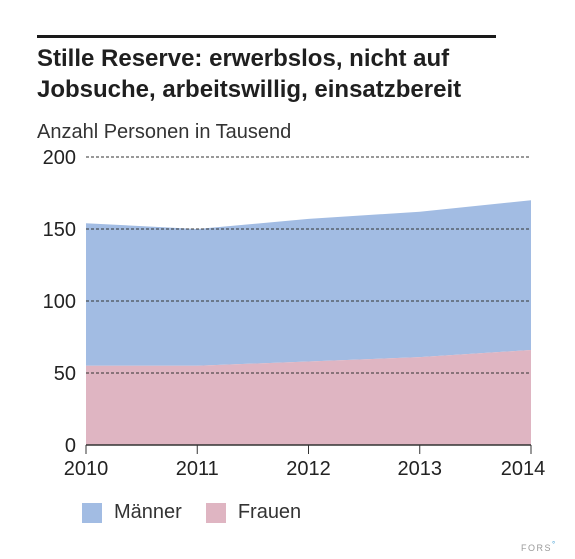 Image resolution: width=575 pixels, height=559 pixels. Describe the element at coordinates (203, 512) in the screenshot. I see `legend: Männer Frauen` at that location.